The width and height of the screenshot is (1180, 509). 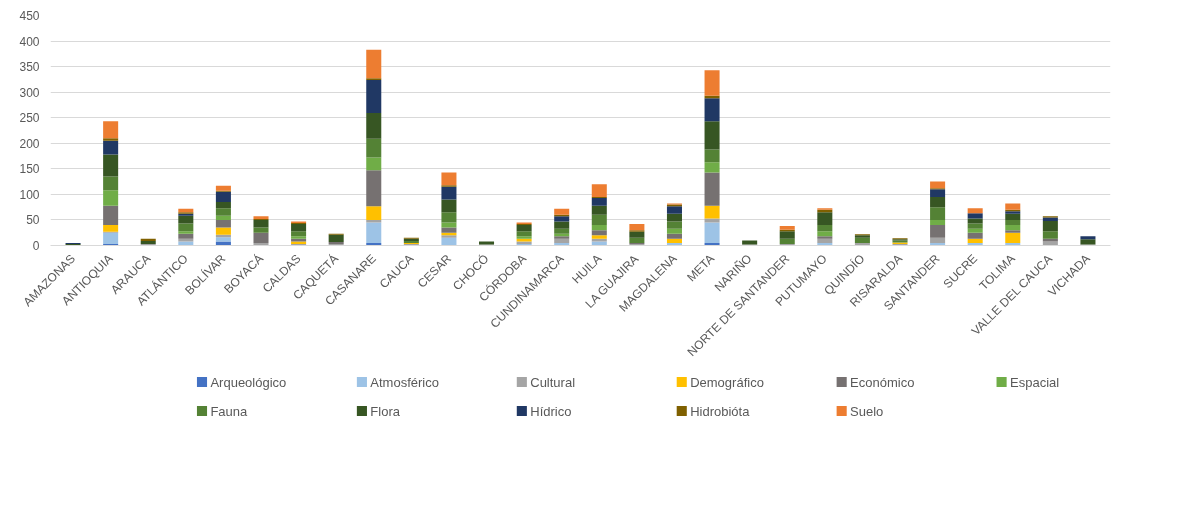 What do you see at coordinates (29, 143) in the screenshot?
I see `y-tick-label: 200` at bounding box center [29, 143].